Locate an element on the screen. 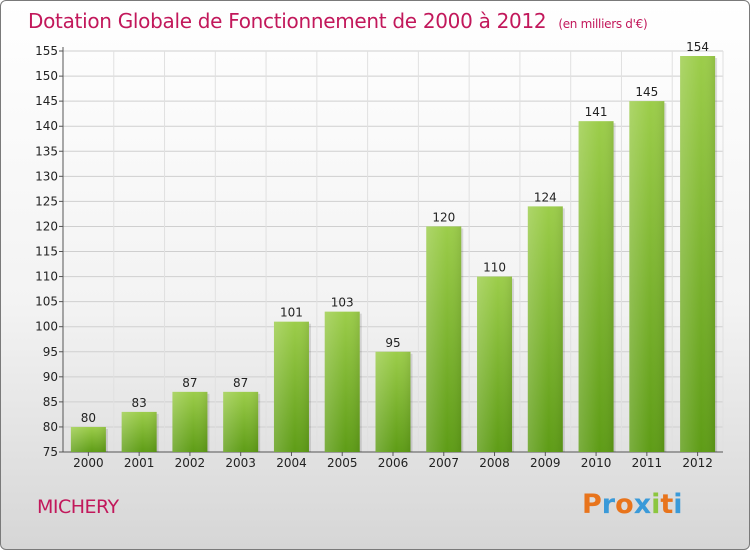 This screenshot has height=550, width=750. brand-letter: x is located at coordinates (642, 504).